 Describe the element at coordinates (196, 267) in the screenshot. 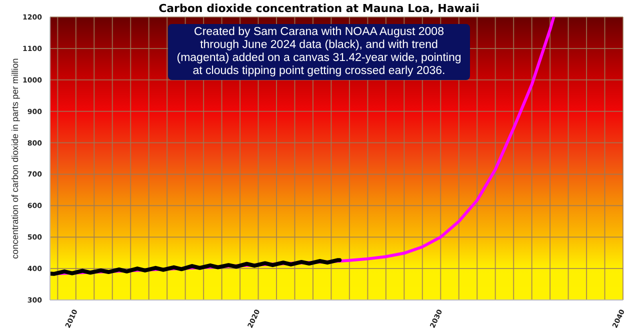

I see `line-series` at that location.